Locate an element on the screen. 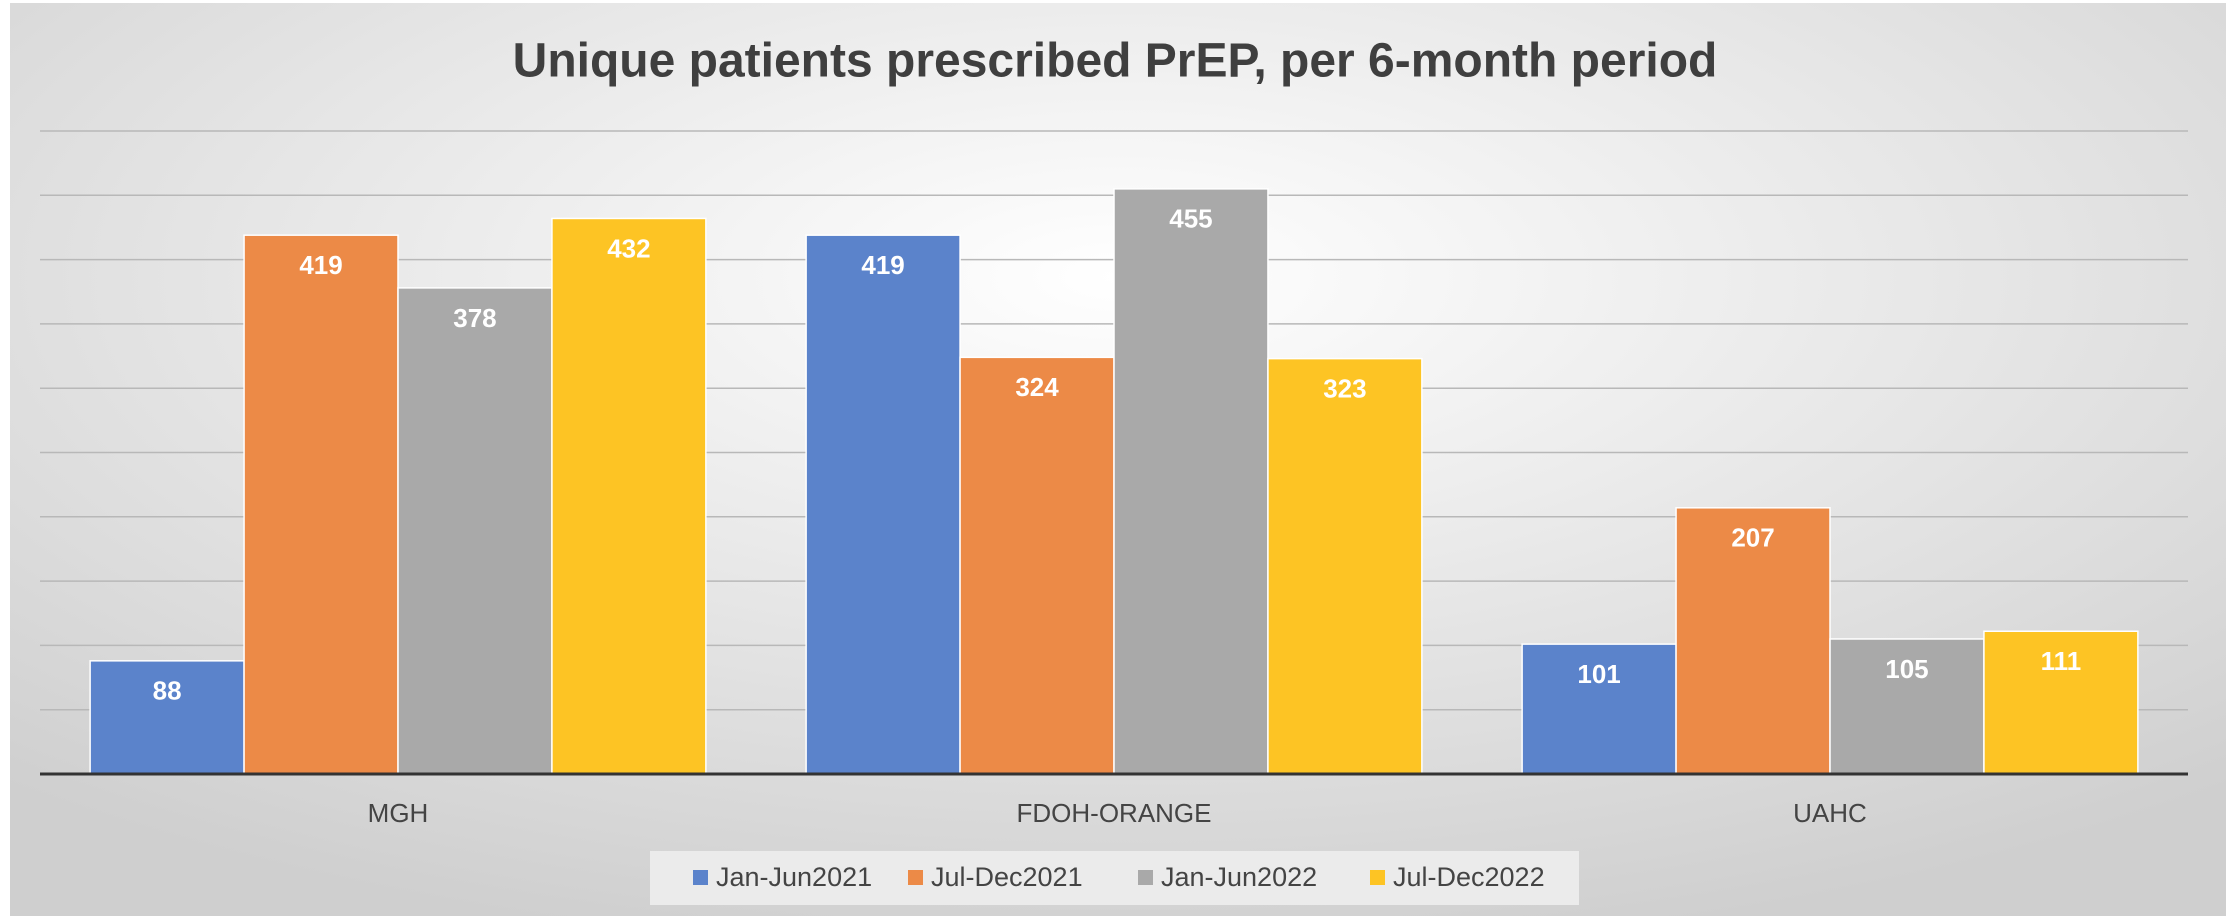 This screenshot has width=2231, height=916. data-label: 432 is located at coordinates (628, 248).